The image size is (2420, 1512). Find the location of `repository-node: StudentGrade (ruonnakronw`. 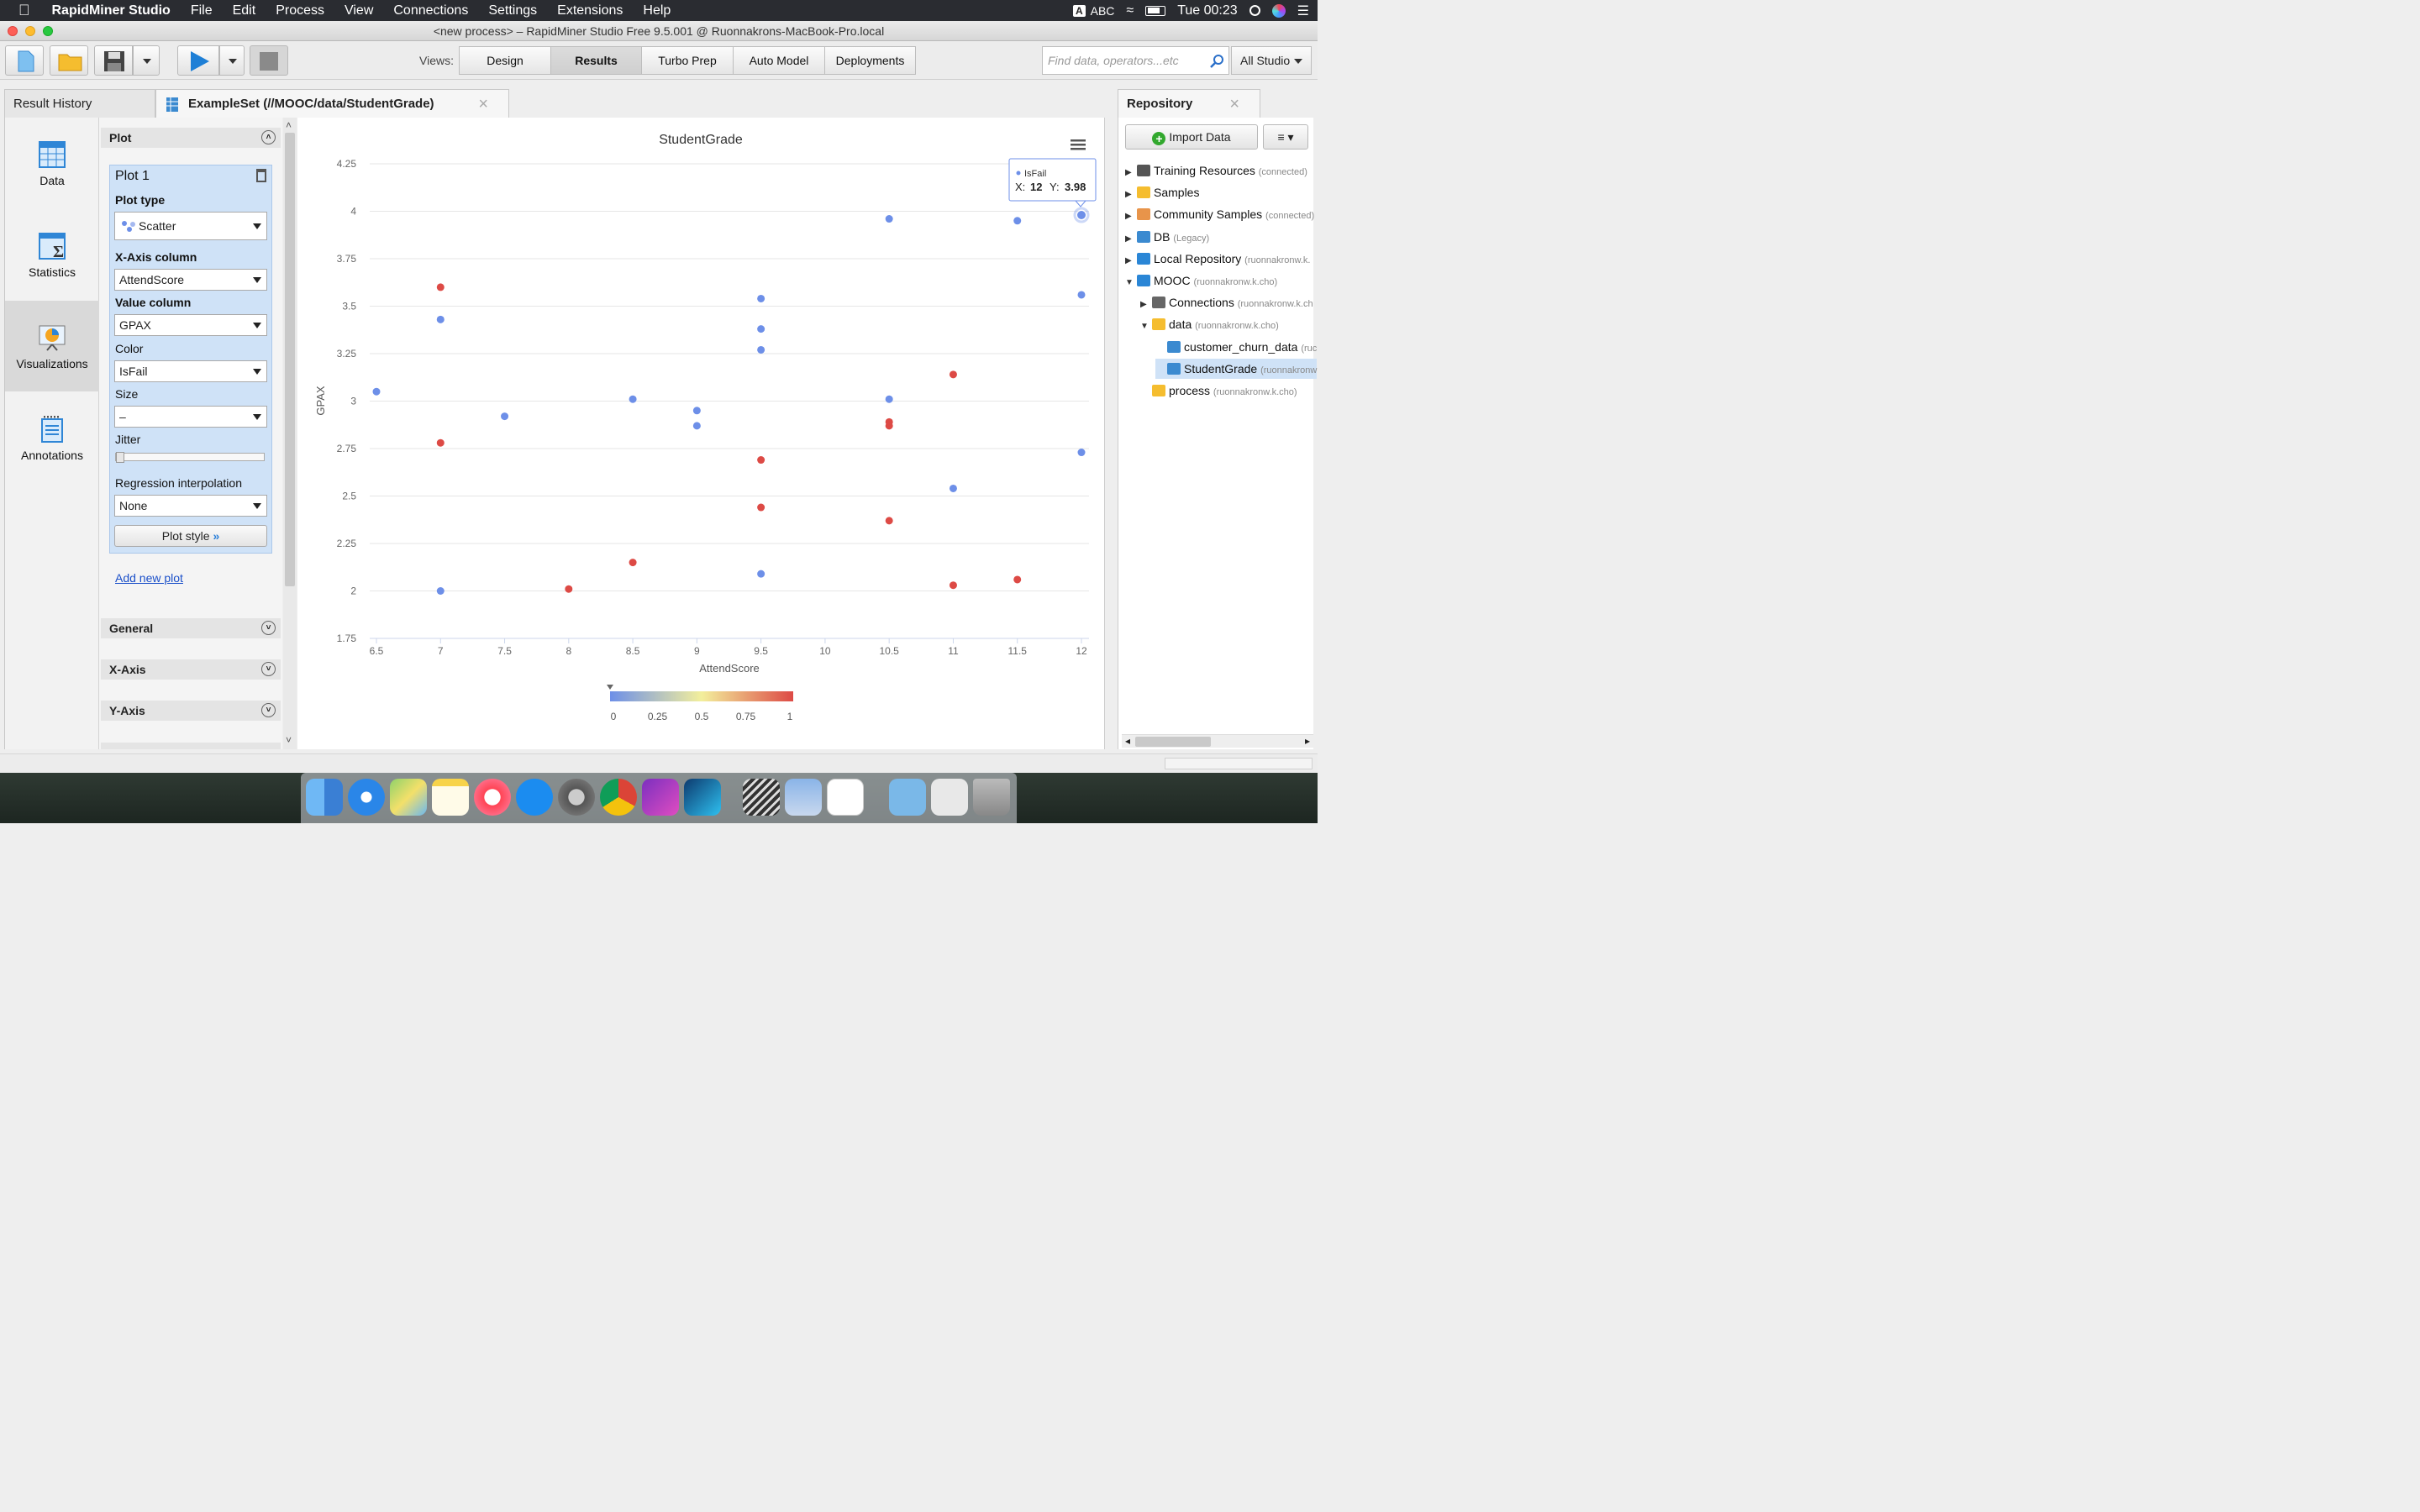

repository-node: StudentGrade (ruonnakronw is located at coordinates (1236, 368).